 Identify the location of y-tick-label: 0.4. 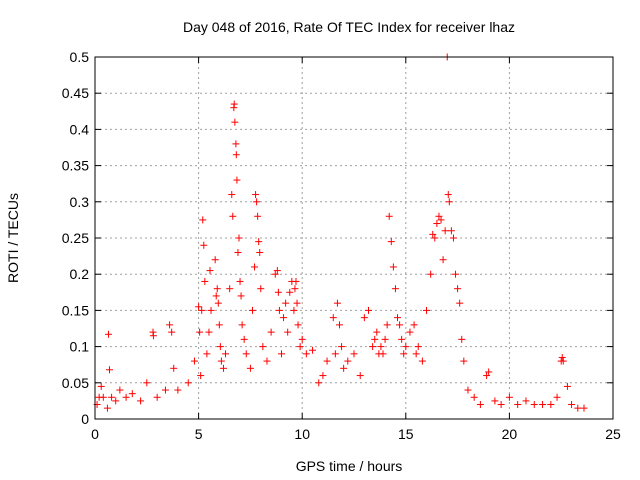
(80, 129).